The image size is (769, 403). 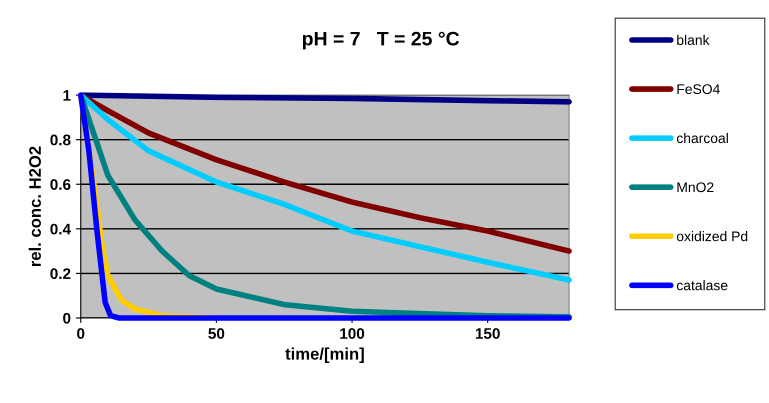 What do you see at coordinates (67, 95) in the screenshot?
I see `y-tick-label: 1` at bounding box center [67, 95].